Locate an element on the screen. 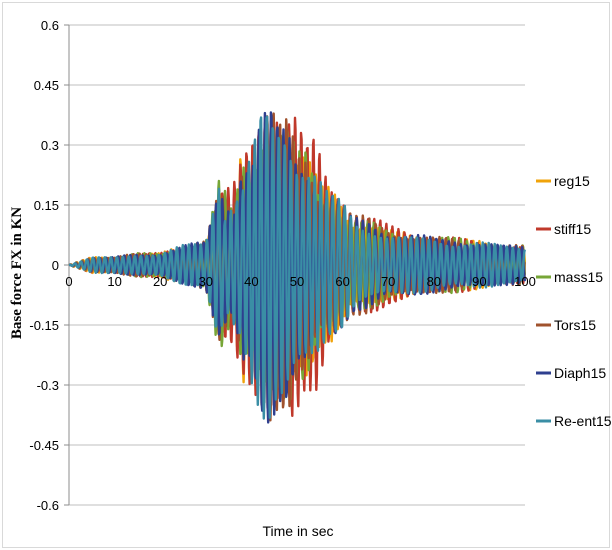  y-tick-label-6: -0.3 is located at coordinates (48, 385).